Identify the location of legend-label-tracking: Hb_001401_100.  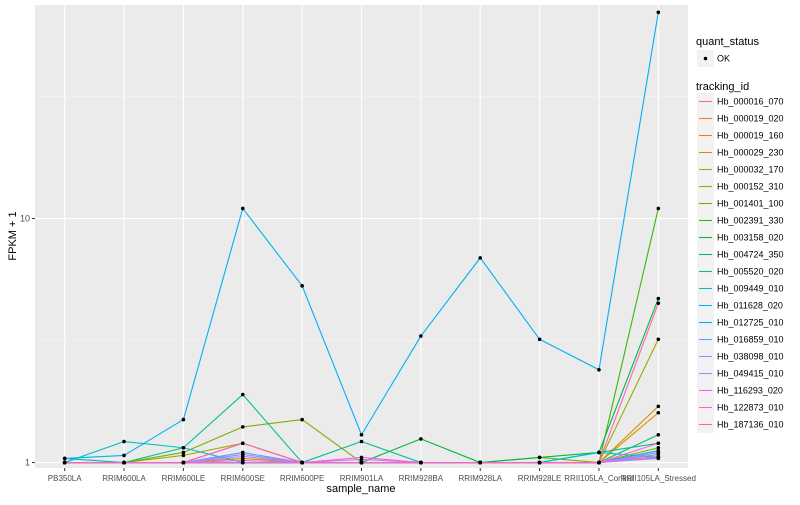
(750, 204).